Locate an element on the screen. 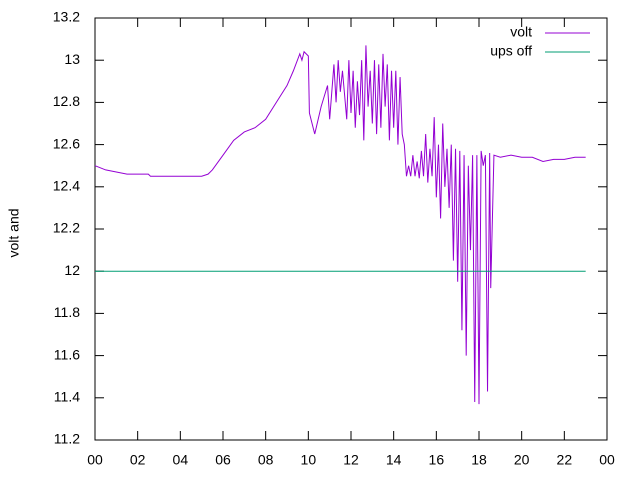  y-tick-label: 12.8 is located at coordinates (66, 101).